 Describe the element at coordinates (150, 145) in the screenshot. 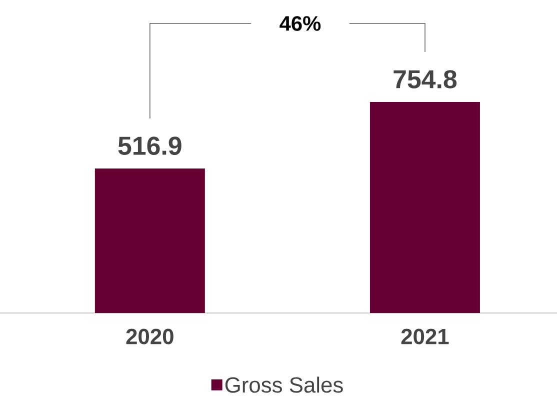

I see `data-label: 516.9` at that location.